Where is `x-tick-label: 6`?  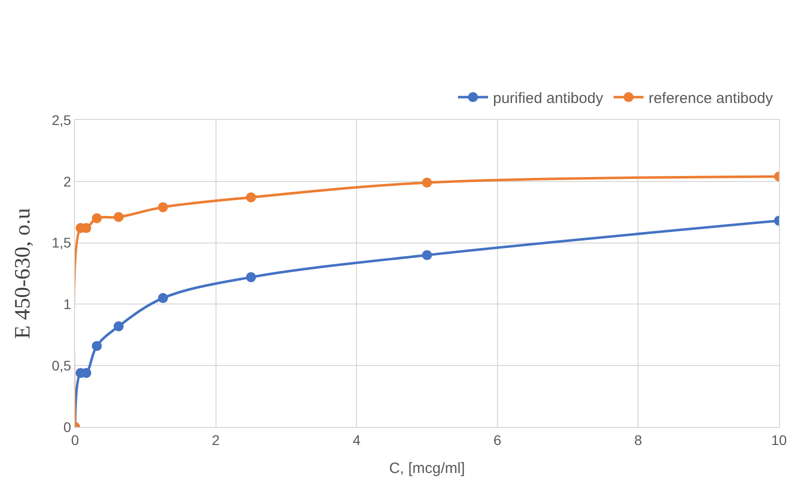
x-tick-label: 6 is located at coordinates (498, 440).